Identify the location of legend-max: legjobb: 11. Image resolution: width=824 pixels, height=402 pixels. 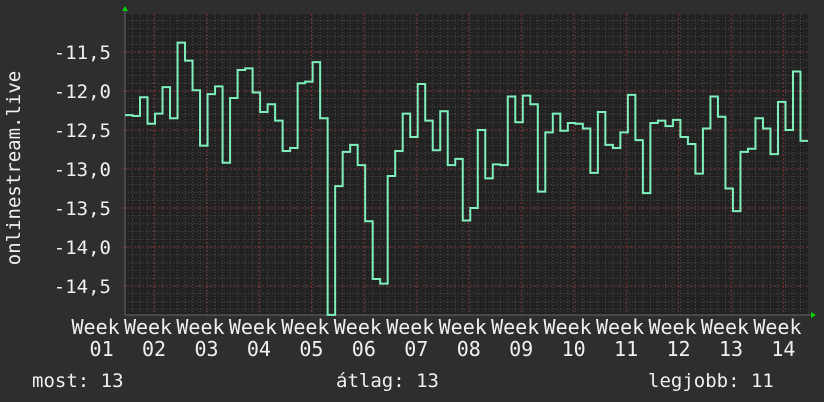
(711, 381).